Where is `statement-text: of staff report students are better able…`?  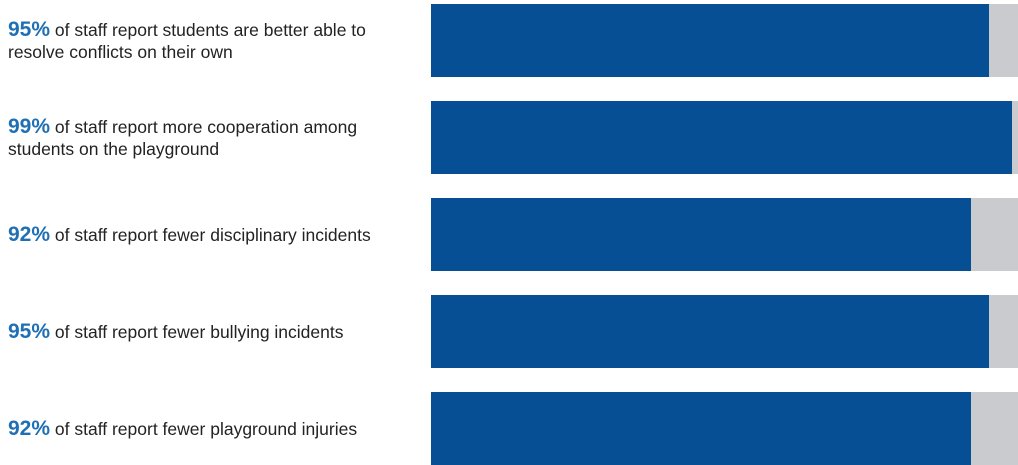 statement-text: of staff report students are better able… is located at coordinates (187, 40).